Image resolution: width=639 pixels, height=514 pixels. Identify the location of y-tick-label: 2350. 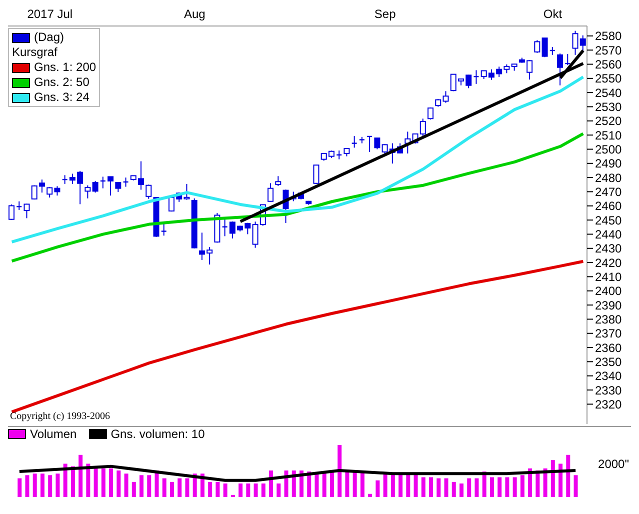
(608, 361).